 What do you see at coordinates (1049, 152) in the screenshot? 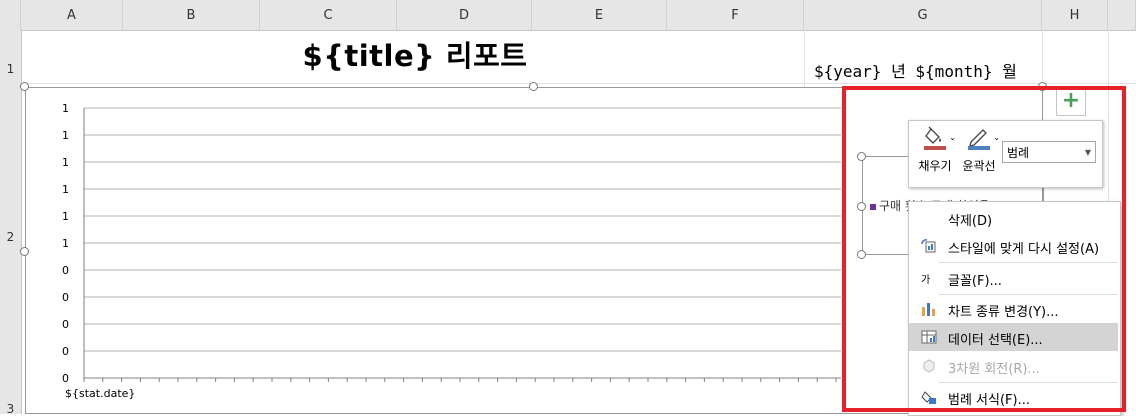
I see `chart-element-select: 범례 ▼` at bounding box center [1049, 152].